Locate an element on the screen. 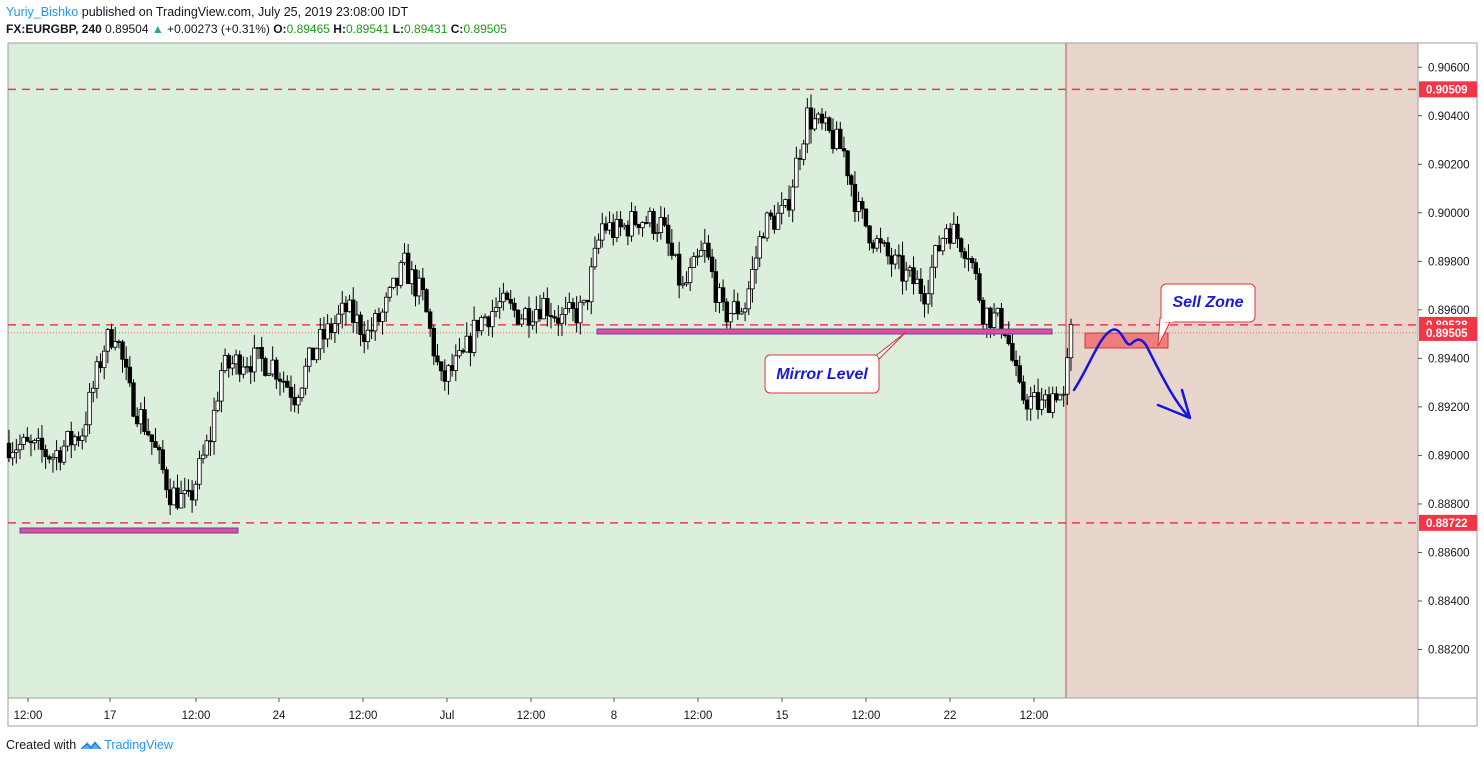 This screenshot has width=1484, height=764. tradingview-link: TradingView is located at coordinates (126, 745).